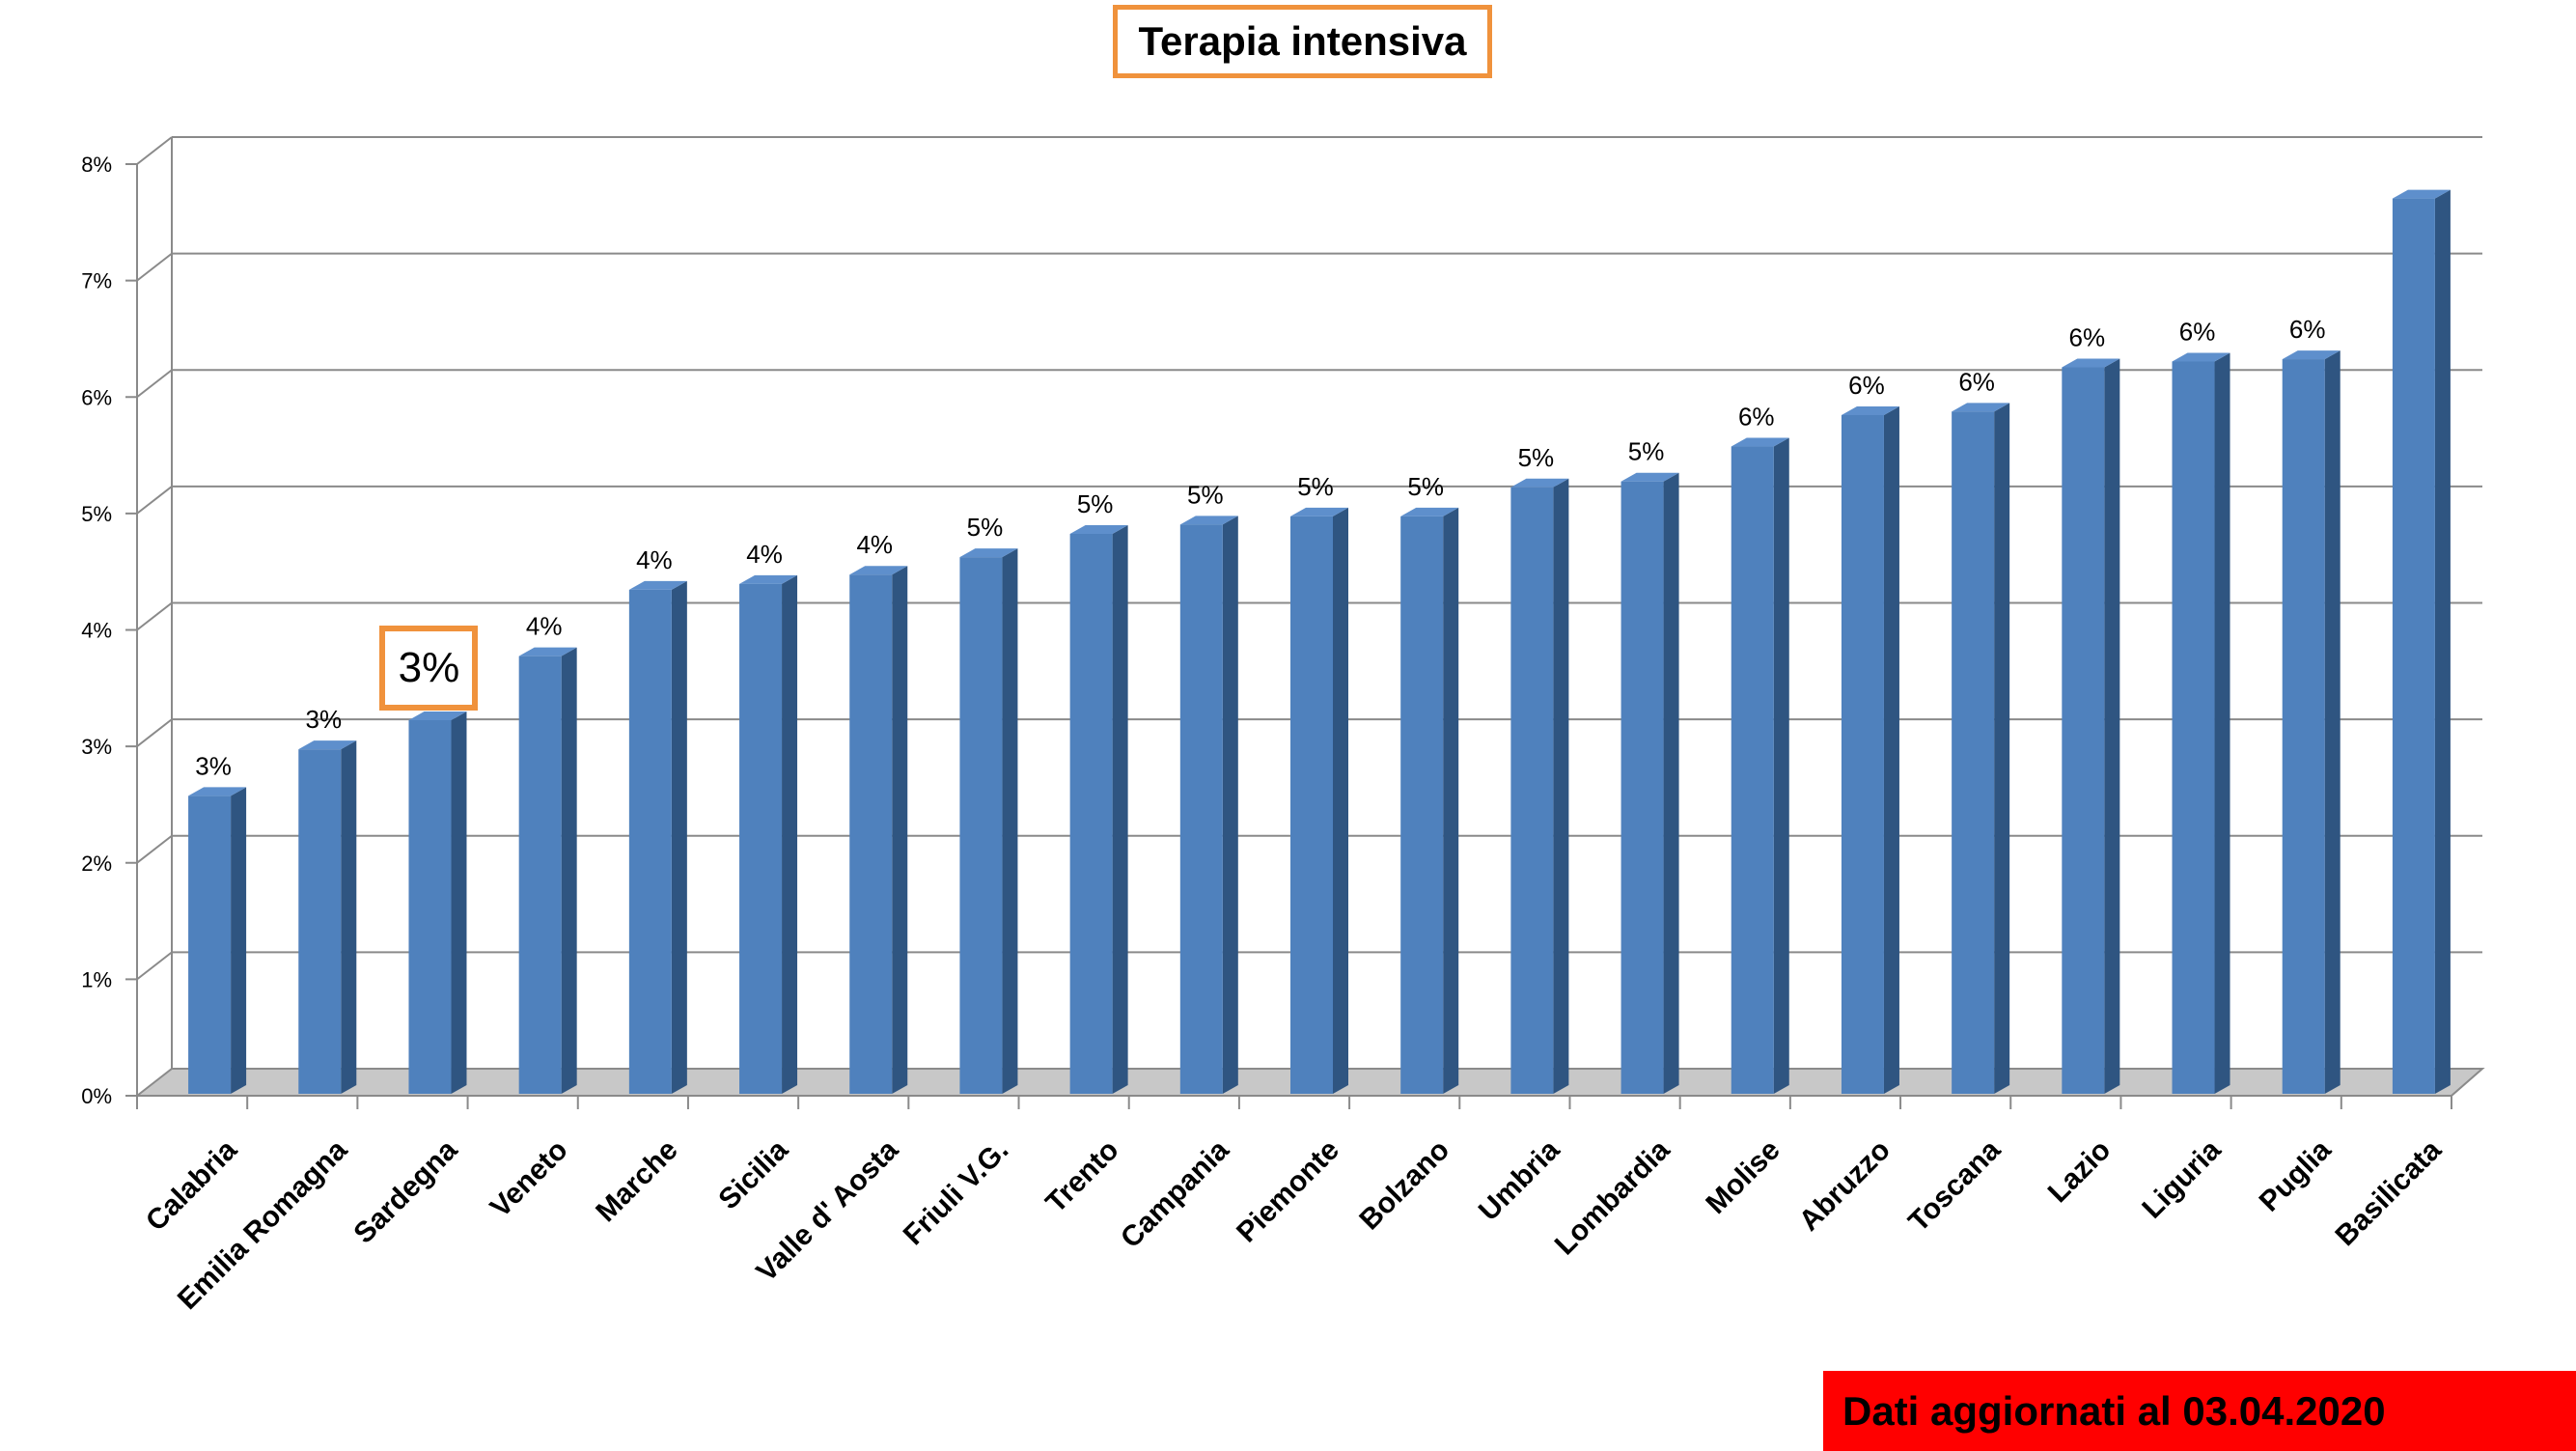  I want to click on category-label: Marche, so click(637, 1181).